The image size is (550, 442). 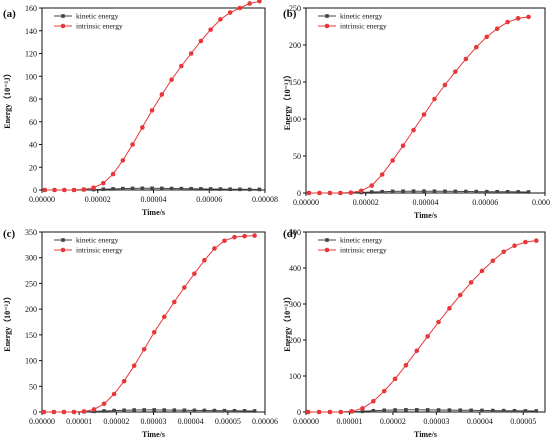 What do you see at coordinates (209, 199) in the screenshot?
I see `x-tick-label: 0.00006` at bounding box center [209, 199].